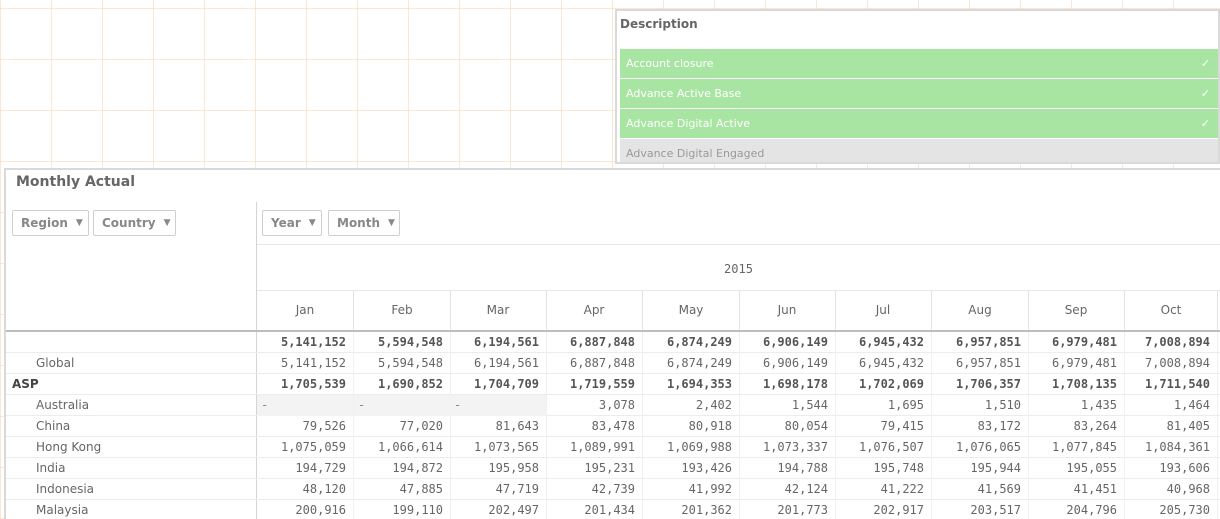 This screenshot has width=1220, height=519. I want to click on month-header-cell: Aug, so click(980, 310).